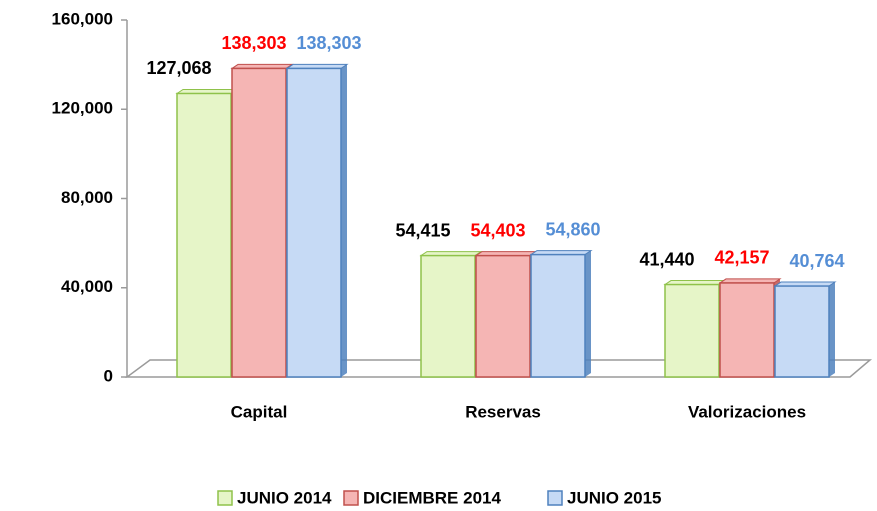 Image resolution: width=877 pixels, height=511 pixels. What do you see at coordinates (503, 411) in the screenshot?
I see `x-tick-label: Reservas` at bounding box center [503, 411].